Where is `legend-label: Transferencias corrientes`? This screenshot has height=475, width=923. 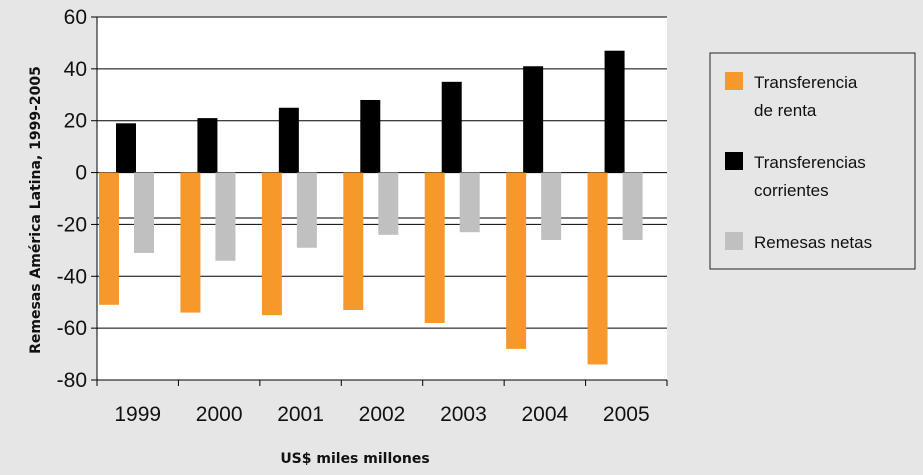
legend-label: Transferencias corrientes is located at coordinates (810, 176).